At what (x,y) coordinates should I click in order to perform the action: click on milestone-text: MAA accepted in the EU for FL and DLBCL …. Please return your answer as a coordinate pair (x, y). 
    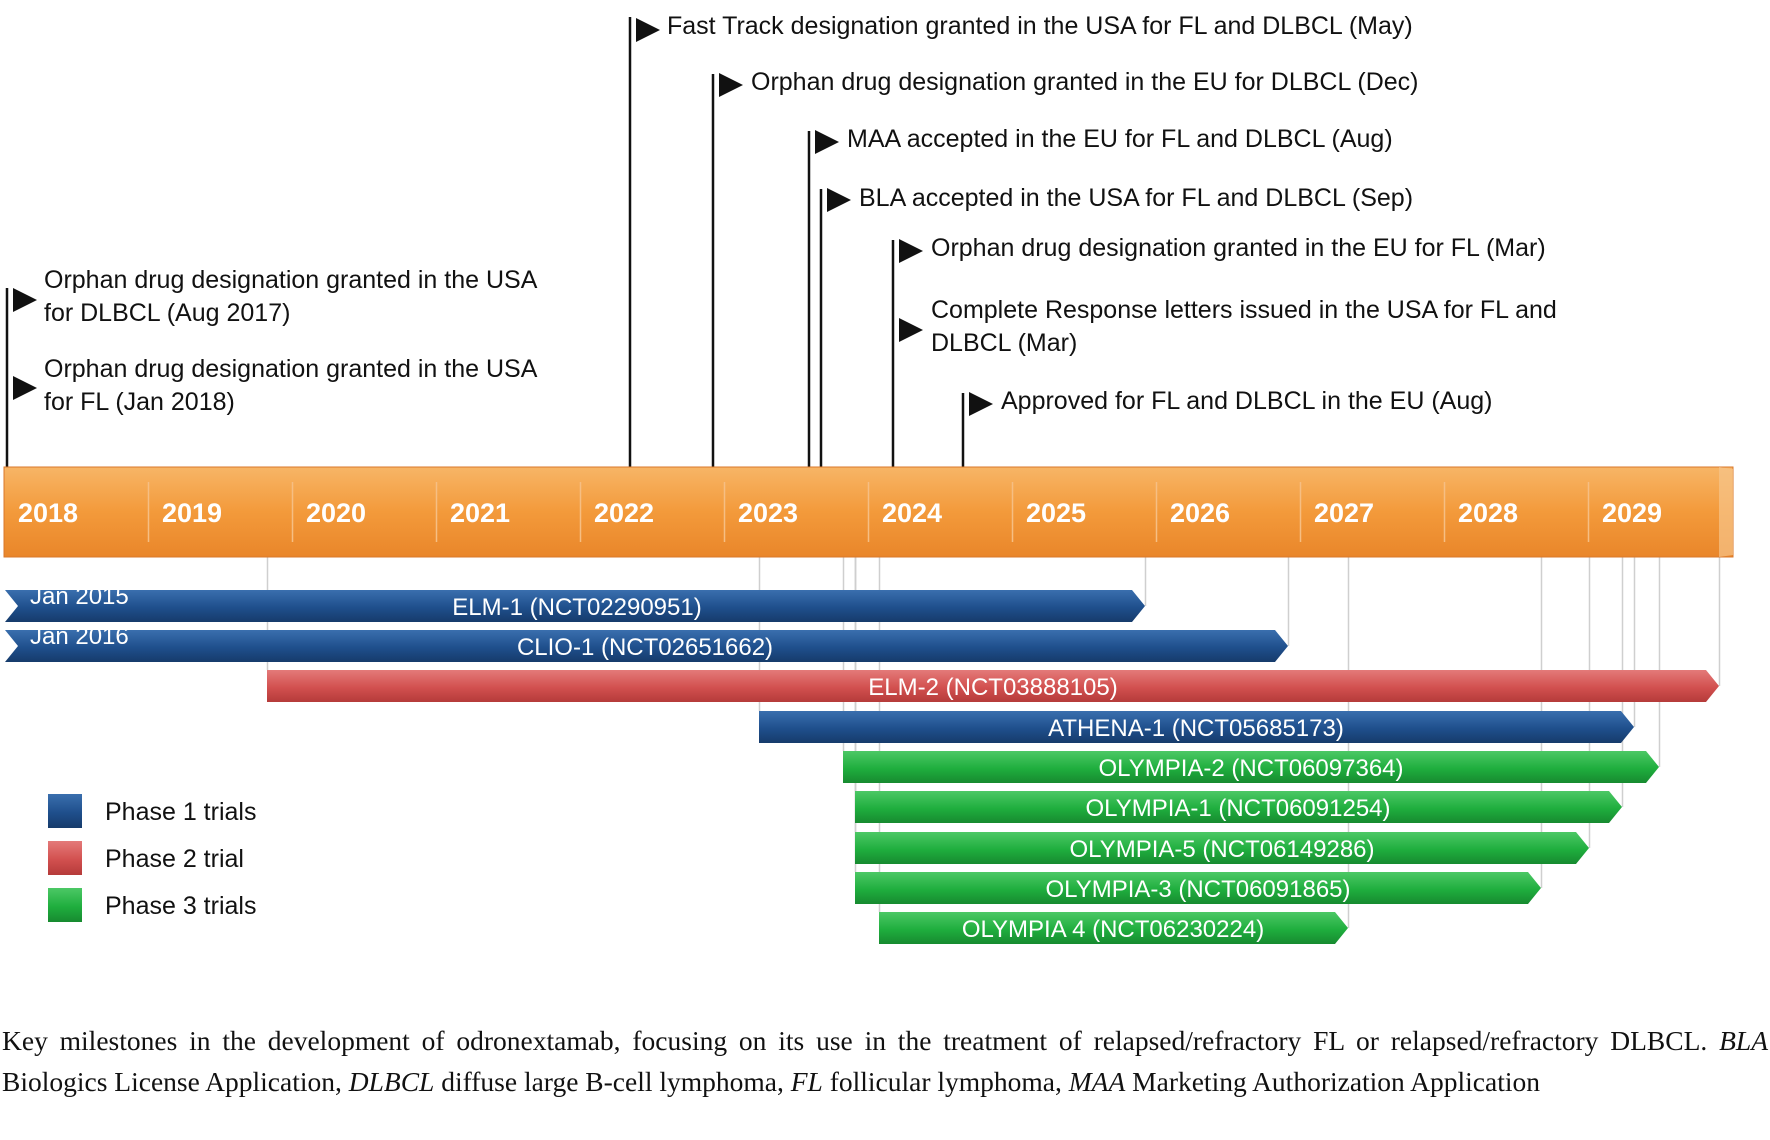
    Looking at the image, I should click on (1120, 139).